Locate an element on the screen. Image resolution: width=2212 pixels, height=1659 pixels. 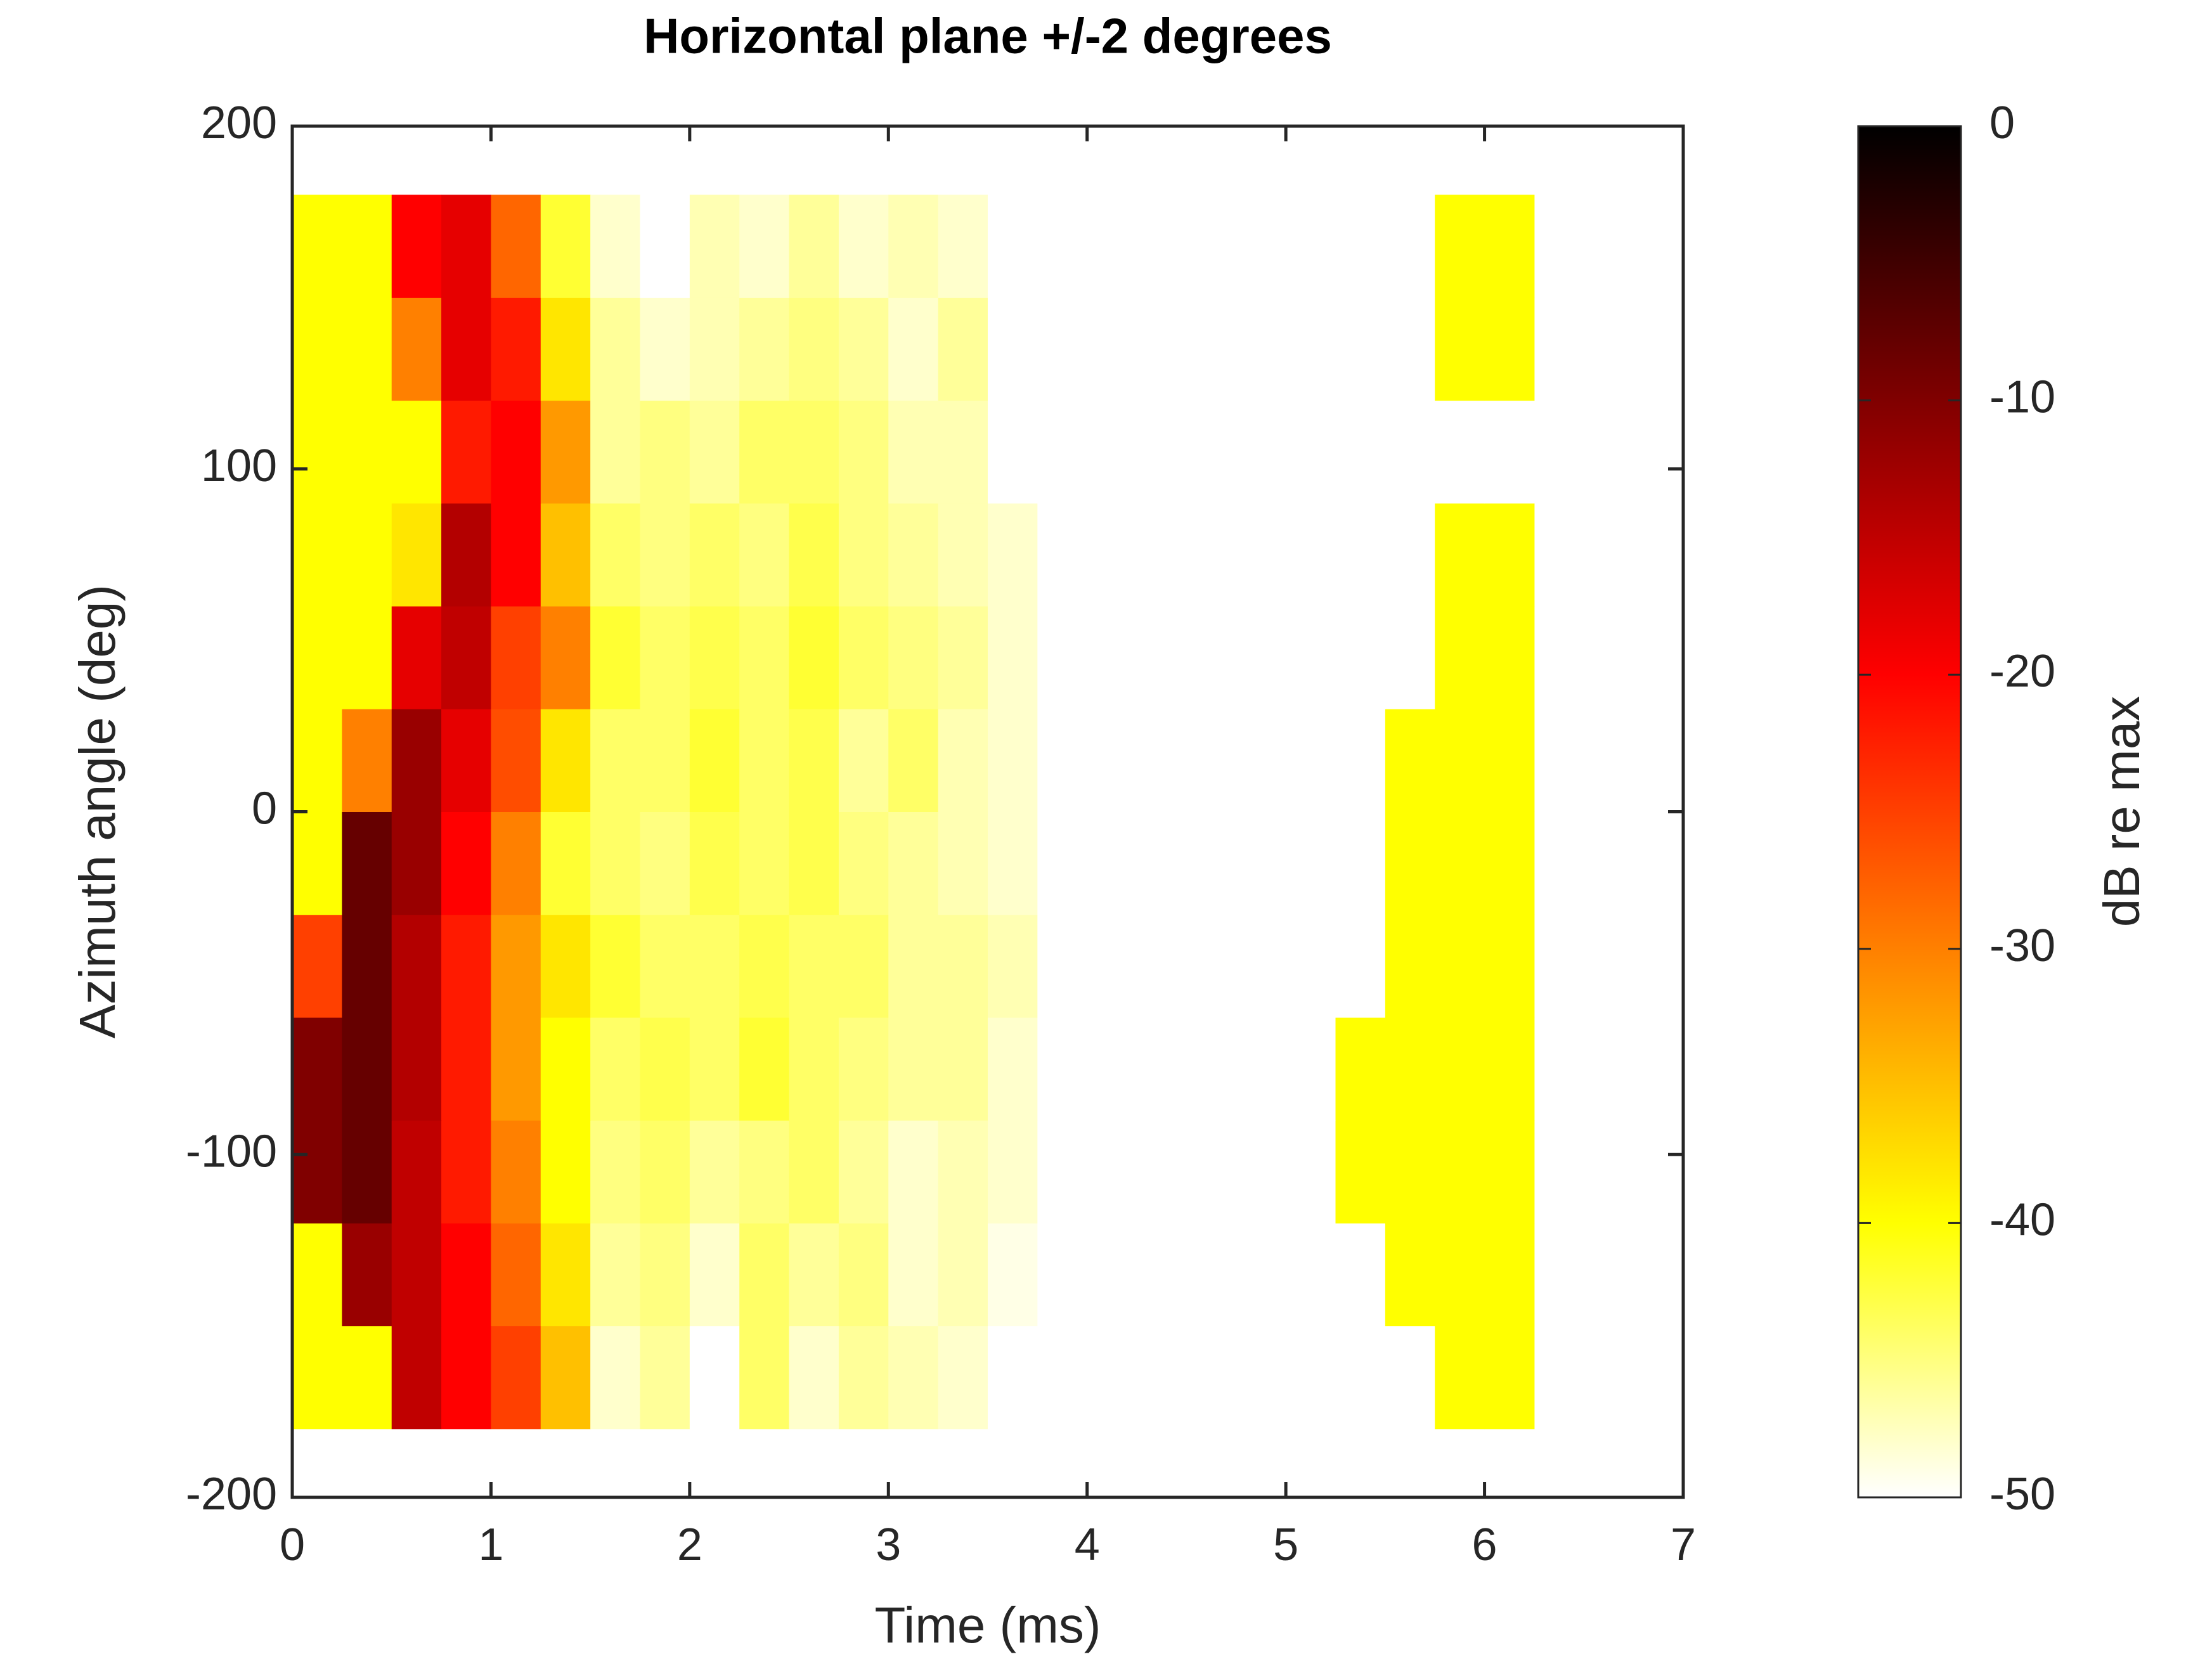
x-tick-label: 2 is located at coordinates (689, 1545).